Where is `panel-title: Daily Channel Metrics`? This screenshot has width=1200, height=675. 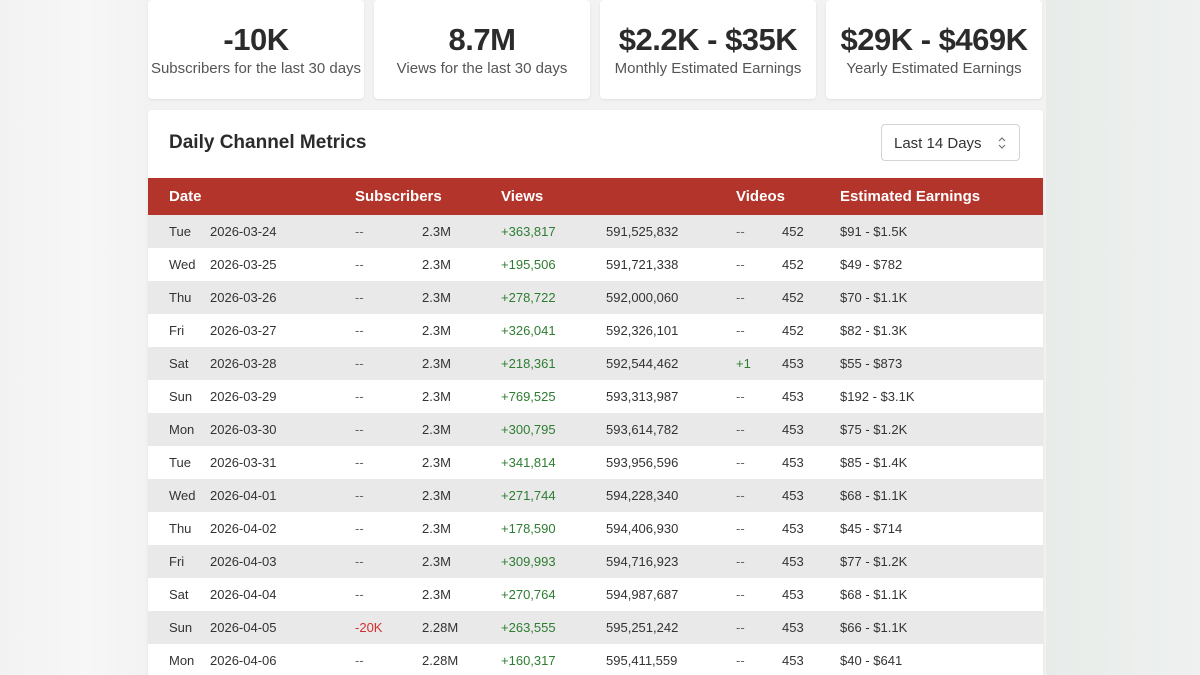
panel-title: Daily Channel Metrics is located at coordinates (268, 142).